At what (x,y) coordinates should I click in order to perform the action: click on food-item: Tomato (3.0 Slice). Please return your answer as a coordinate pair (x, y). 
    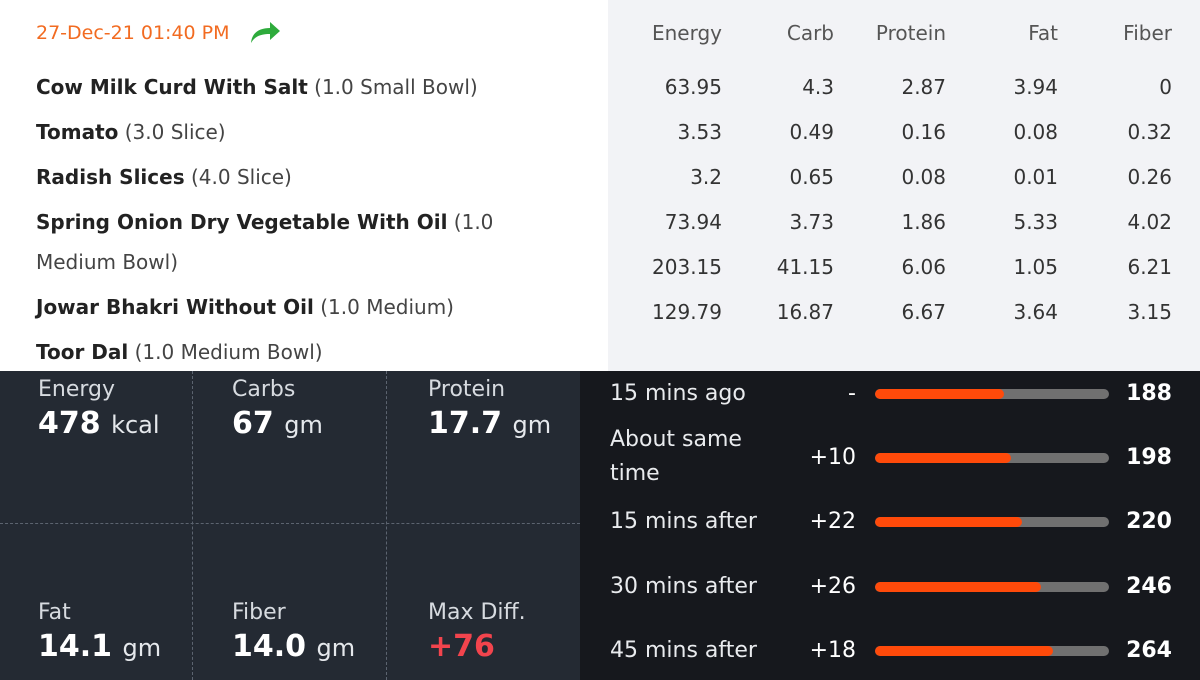
    Looking at the image, I should click on (131, 132).